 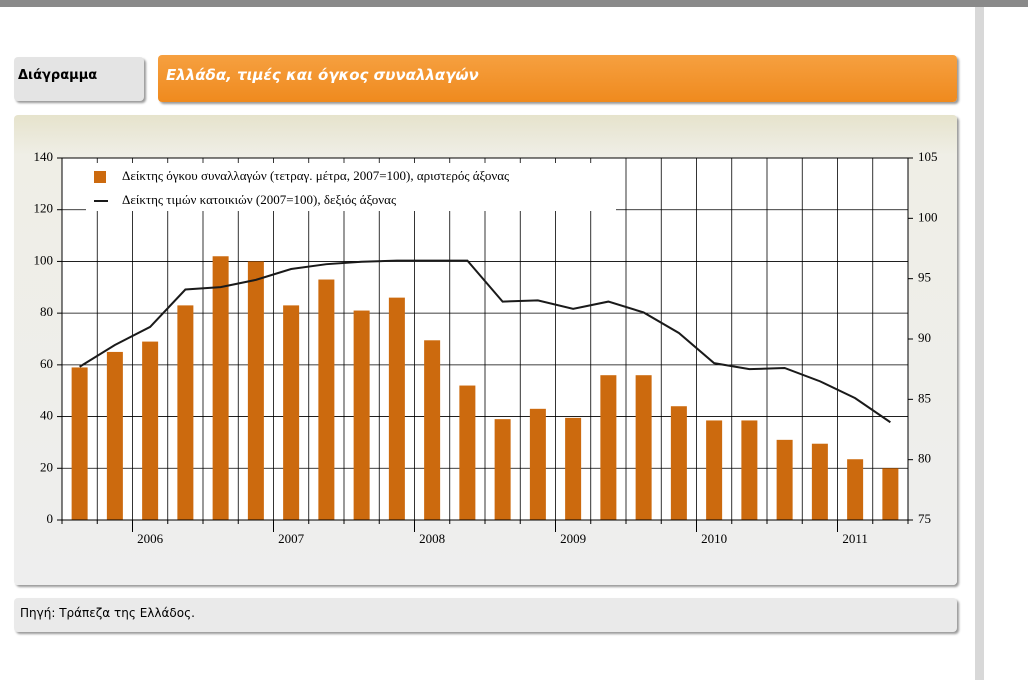 I want to click on y2-tick-label: 80, so click(x=924, y=458).